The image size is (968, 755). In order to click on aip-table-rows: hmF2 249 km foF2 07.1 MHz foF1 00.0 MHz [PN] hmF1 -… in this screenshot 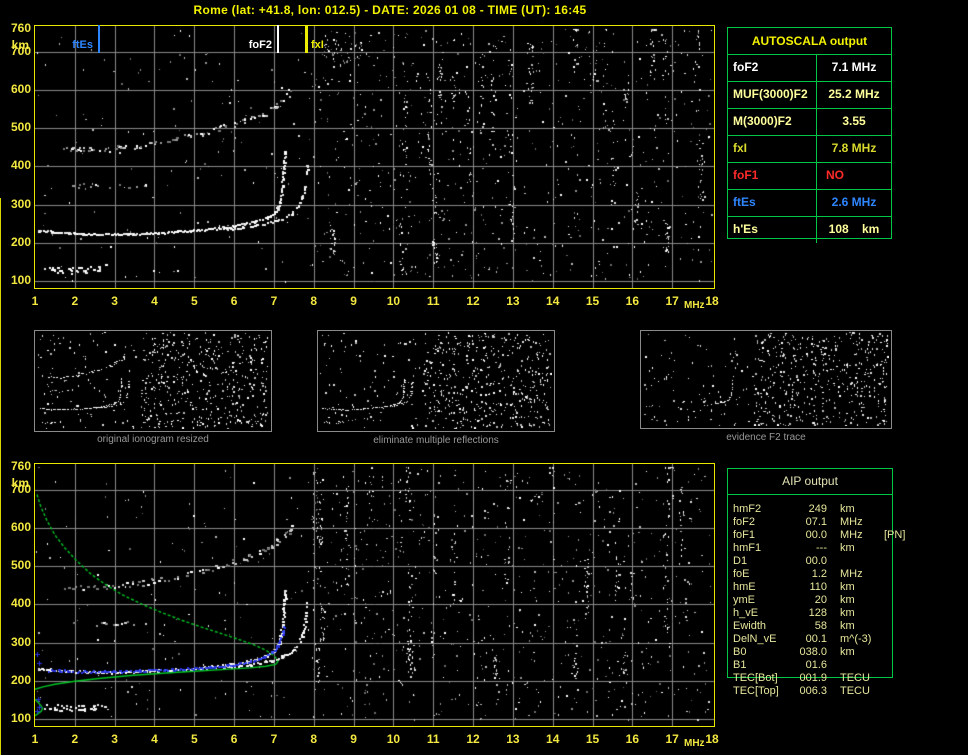, I will do `click(848, 600)`.